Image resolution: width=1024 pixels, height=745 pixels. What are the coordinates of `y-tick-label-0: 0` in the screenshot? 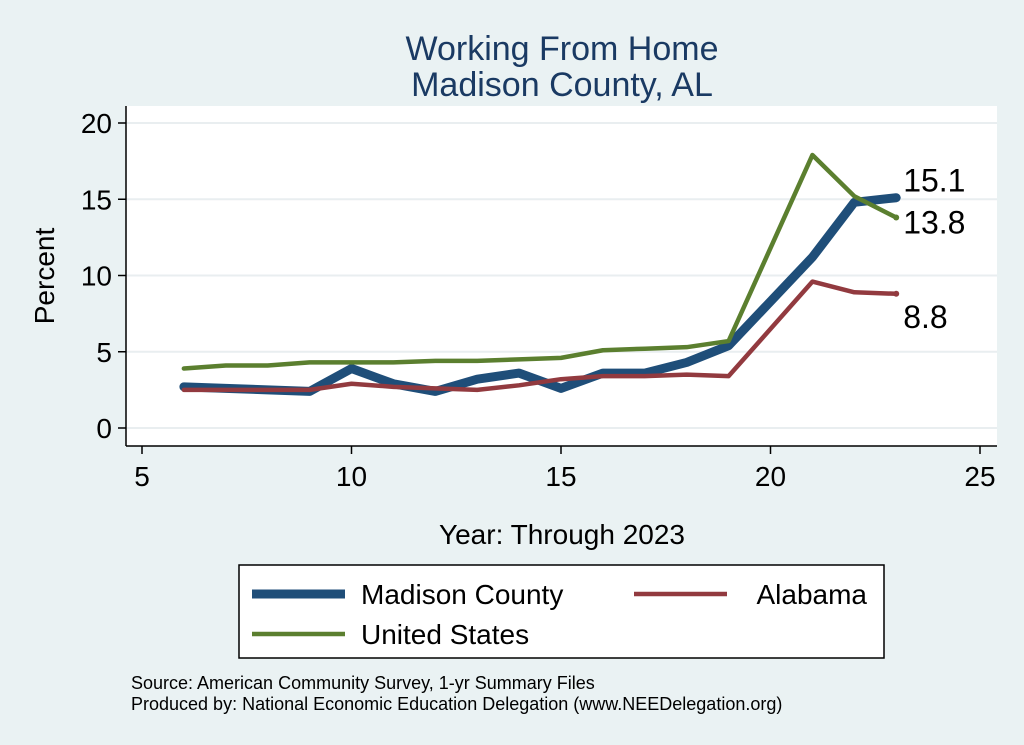 It's located at (104, 428).